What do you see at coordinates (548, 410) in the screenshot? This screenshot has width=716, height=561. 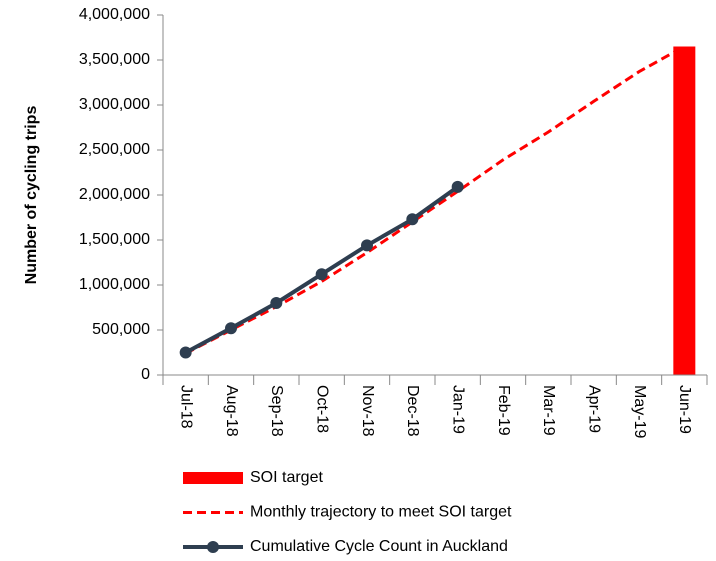 I see `x-tick-label: Mar-19` at bounding box center [548, 410].